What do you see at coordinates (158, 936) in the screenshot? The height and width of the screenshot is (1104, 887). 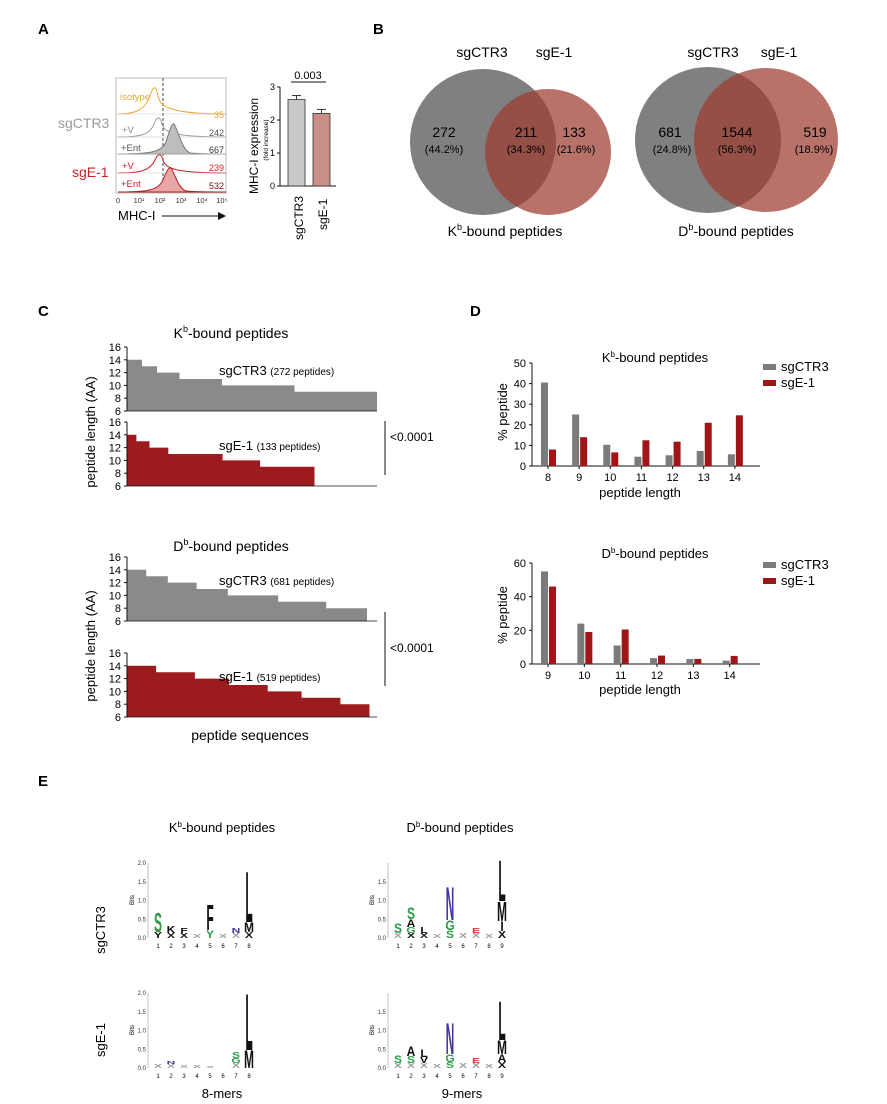 I see `logo-letter-Y: Y` at bounding box center [158, 936].